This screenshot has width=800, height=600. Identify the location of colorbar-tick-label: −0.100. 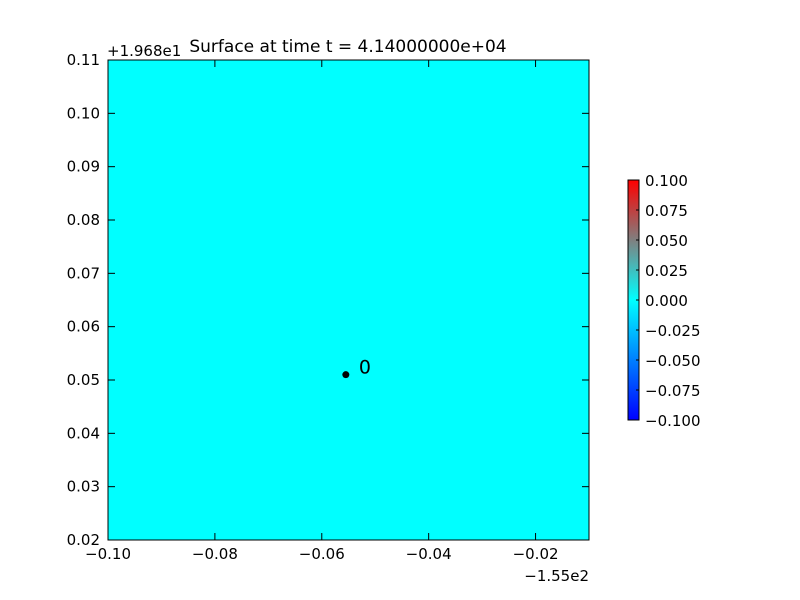
(673, 421).